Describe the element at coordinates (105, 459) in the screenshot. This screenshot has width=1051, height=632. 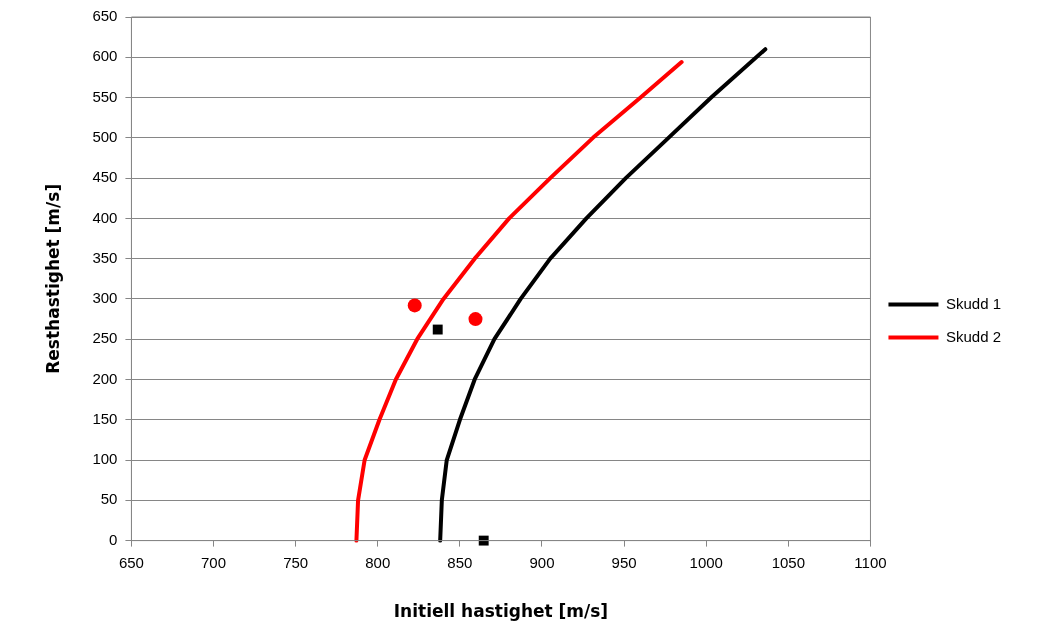
I see `y-tick-label: 100` at that location.